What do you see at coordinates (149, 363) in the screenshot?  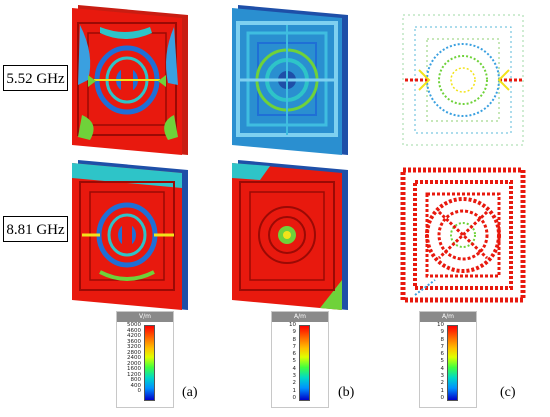 I see `legend-colorbar-a` at bounding box center [149, 363].